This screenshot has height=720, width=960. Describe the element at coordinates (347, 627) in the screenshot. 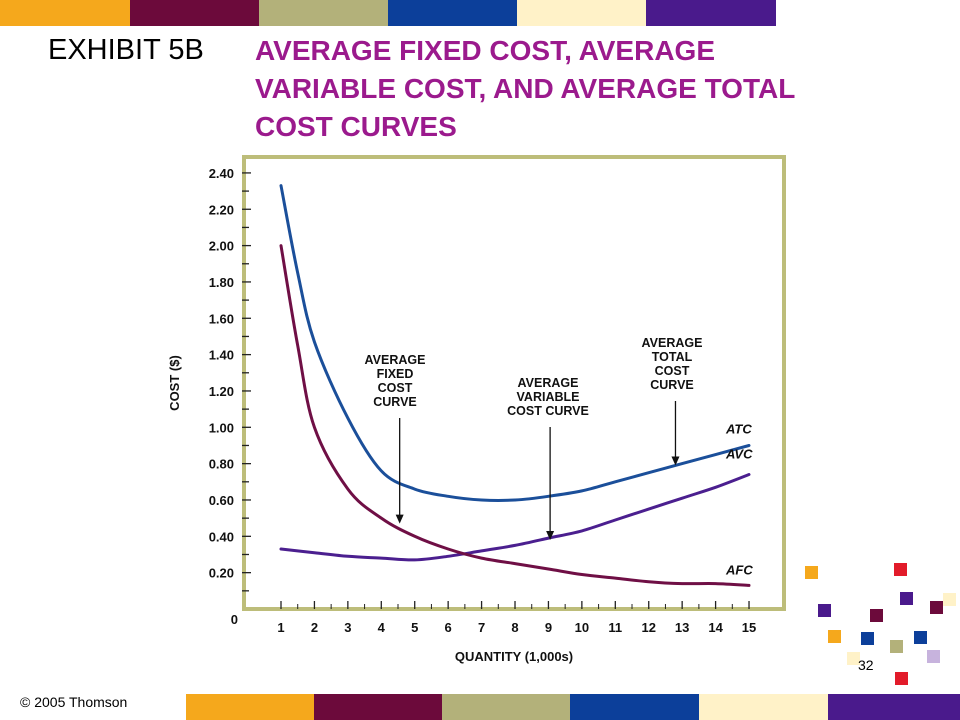

I see `x-tick-label: 3` at that location.